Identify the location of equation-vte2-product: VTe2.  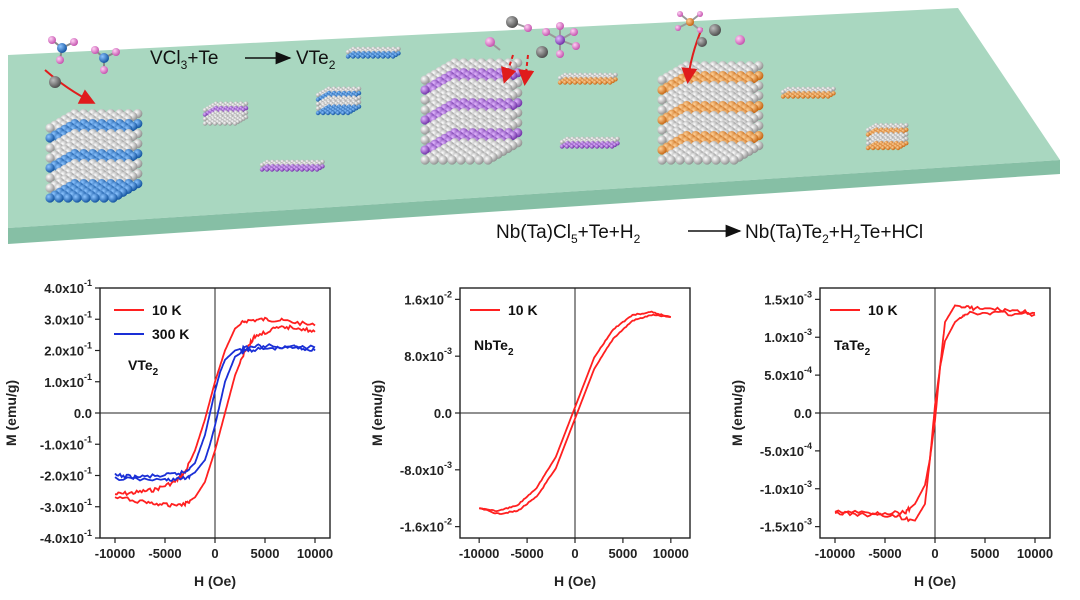
(316, 60).